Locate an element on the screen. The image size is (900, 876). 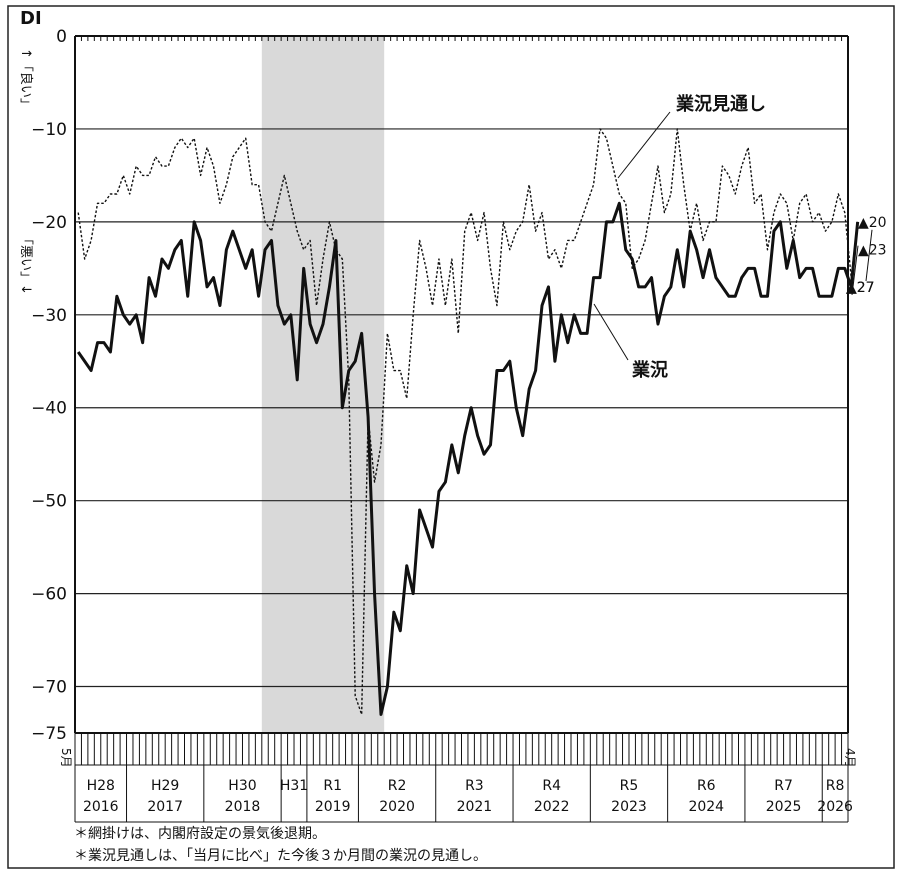
y-tick-label: −75 is located at coordinates (49, 734).